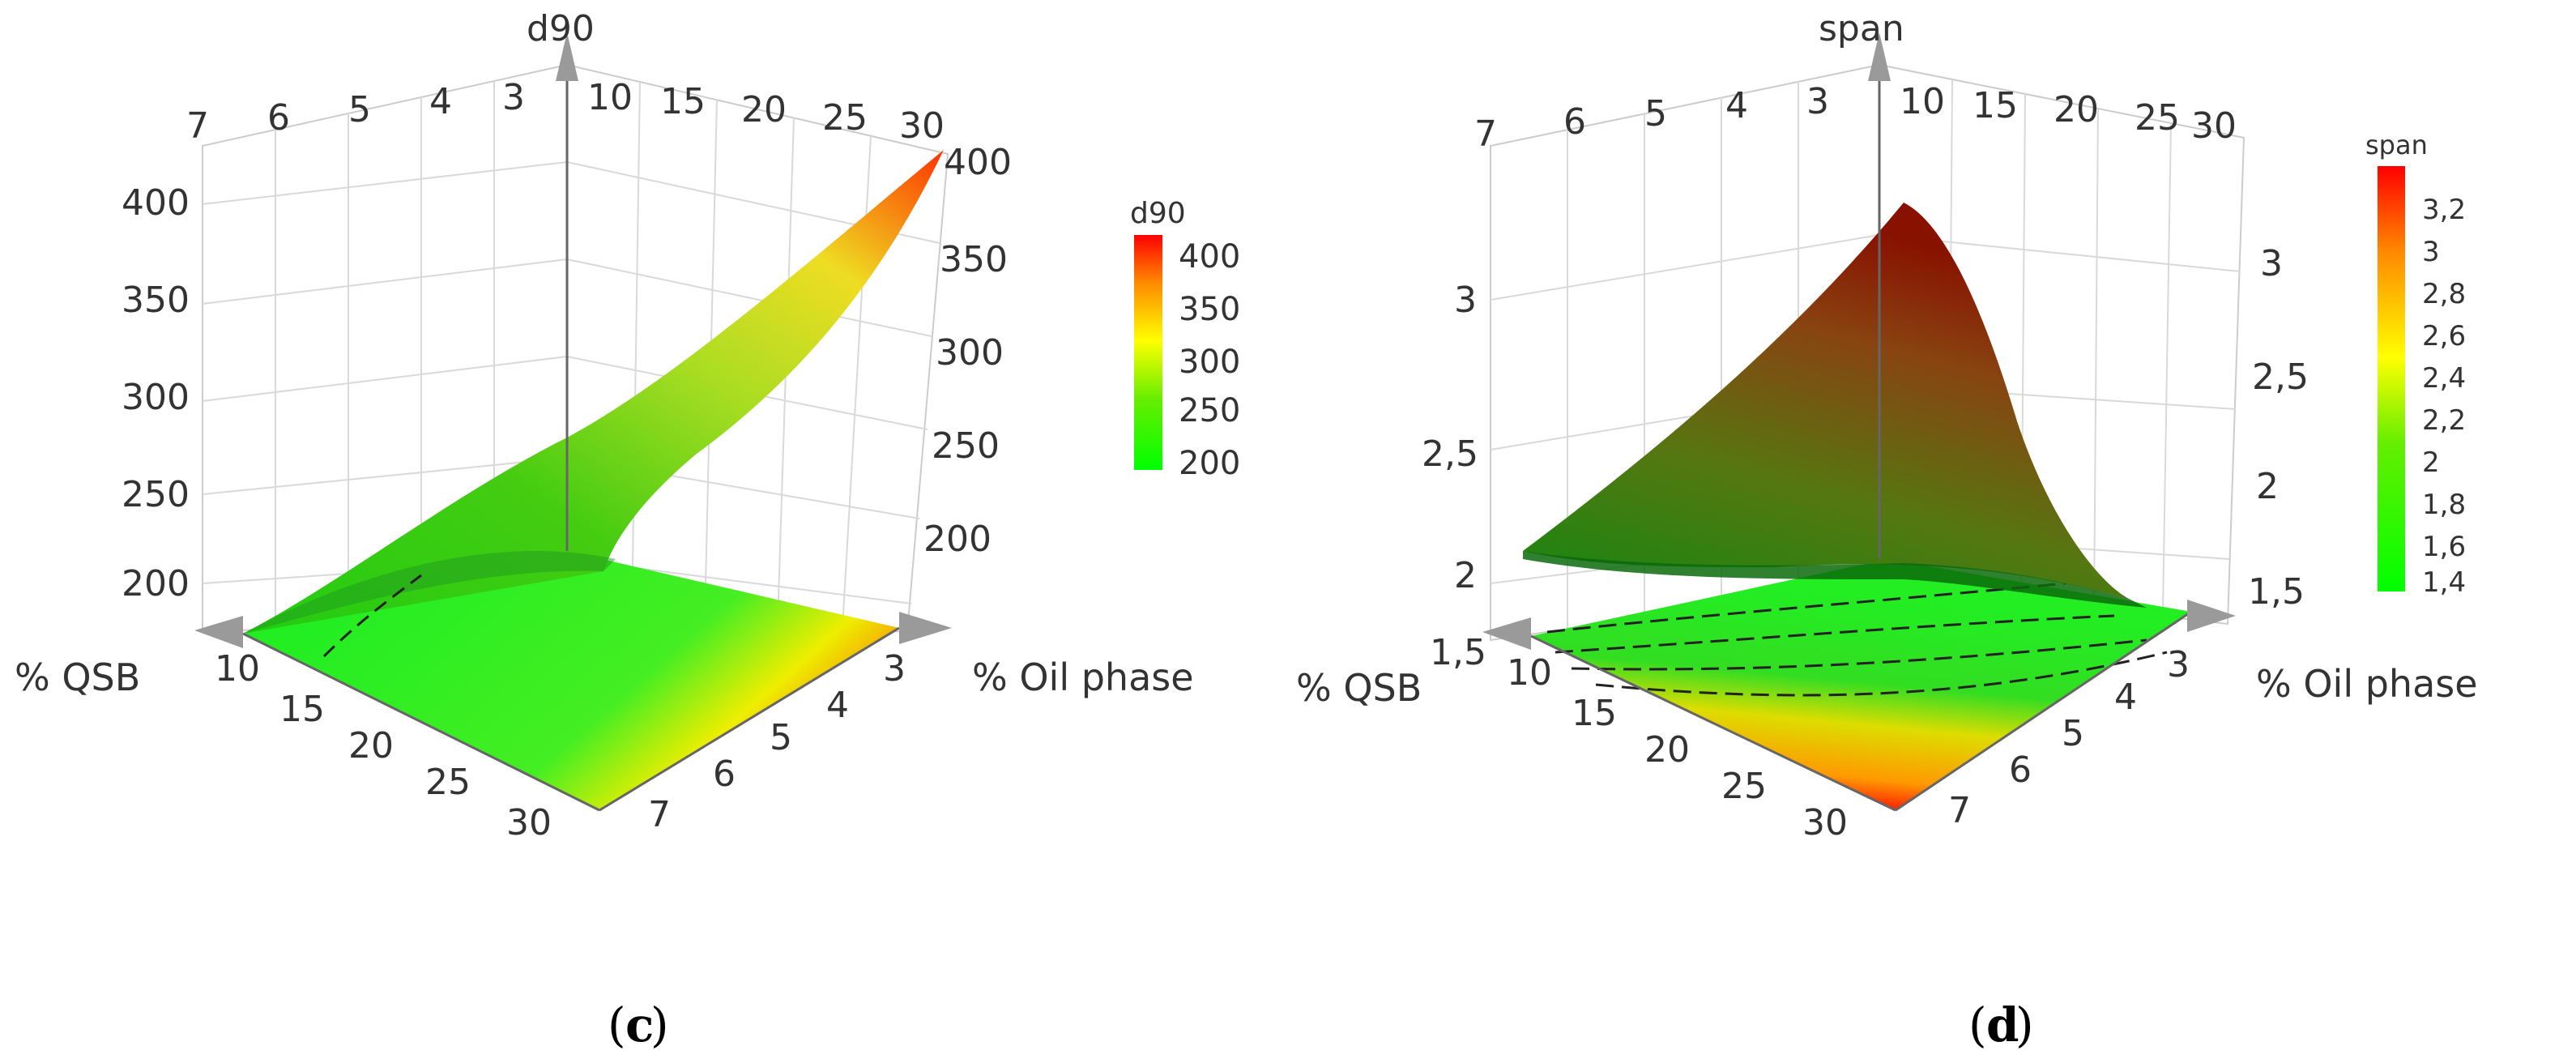 This screenshot has height=1059, width=2576. I want to click on x-tick-c: 10, so click(237, 669).